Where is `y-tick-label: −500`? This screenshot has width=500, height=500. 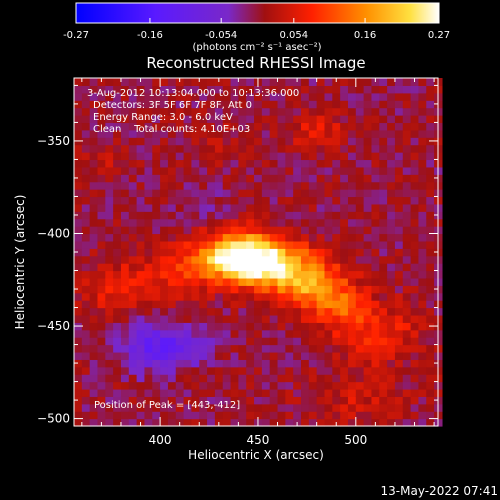 y-tick-label: −500 is located at coordinates (53, 419).